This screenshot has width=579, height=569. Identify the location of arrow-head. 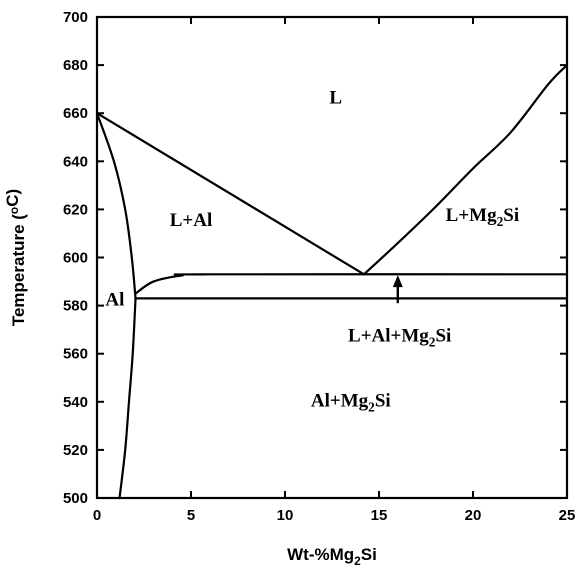
(397, 281).